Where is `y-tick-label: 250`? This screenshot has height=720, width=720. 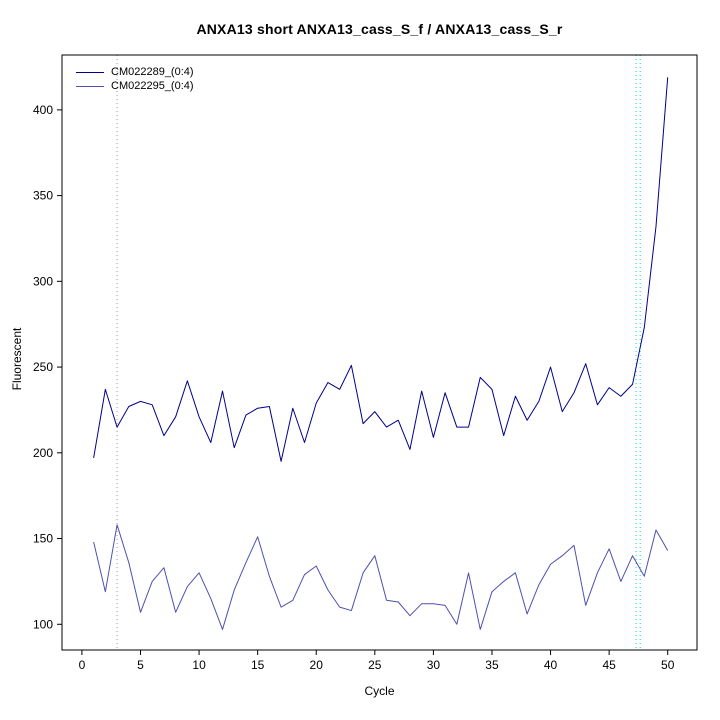
y-tick-label: 250 is located at coordinates (43, 367).